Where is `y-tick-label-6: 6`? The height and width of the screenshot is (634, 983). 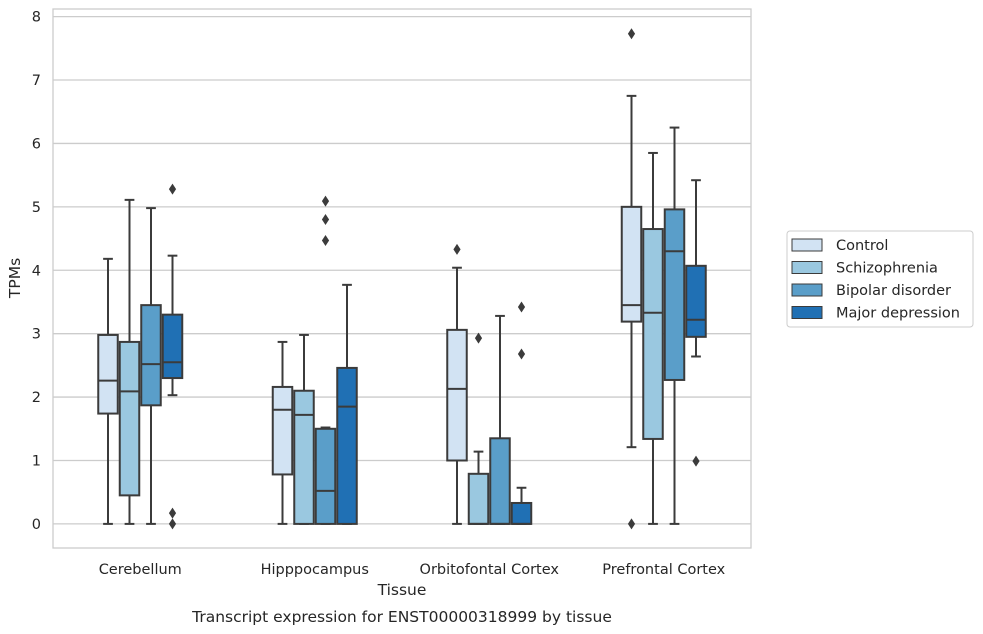 y-tick-label-6: 6 is located at coordinates (36, 144).